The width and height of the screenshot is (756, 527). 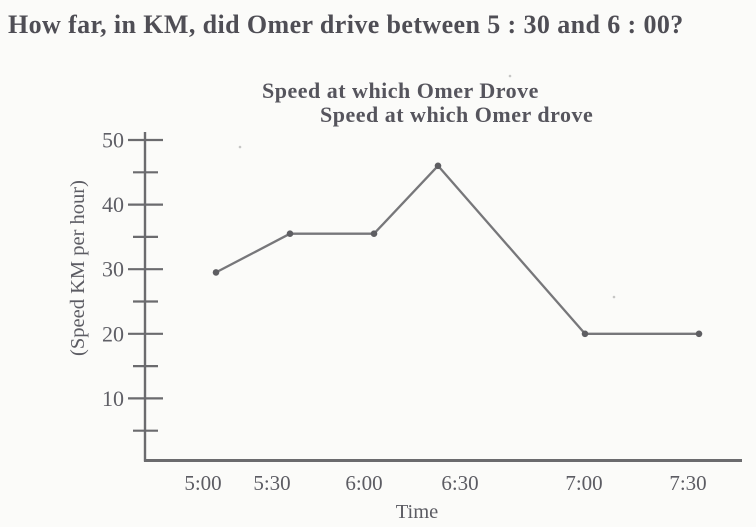 I want to click on x-tick-label: 7:30, so click(x=687, y=483).